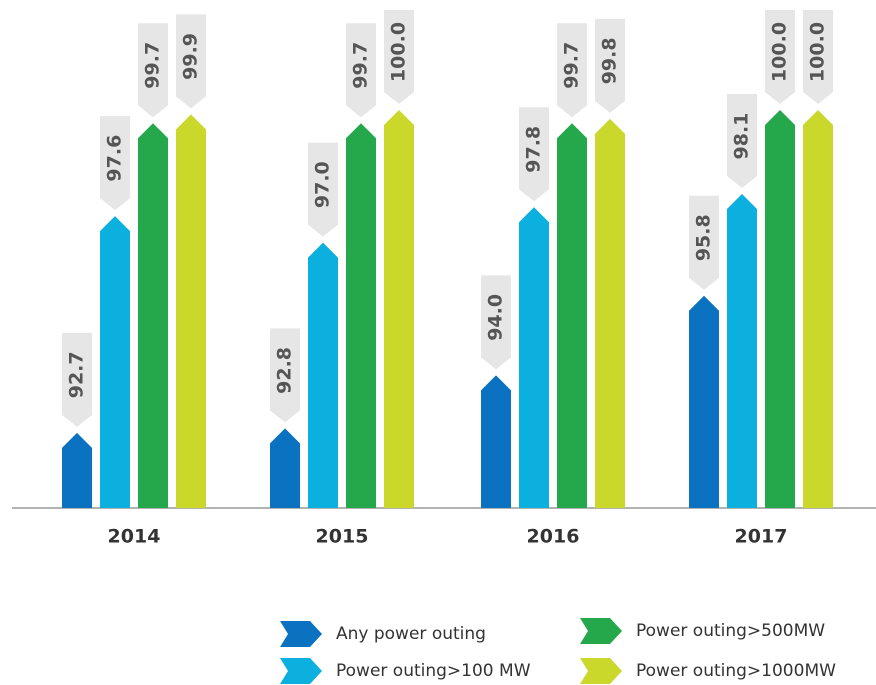  Describe the element at coordinates (534, 149) in the screenshot. I see `value-label: 97.8` at that location.